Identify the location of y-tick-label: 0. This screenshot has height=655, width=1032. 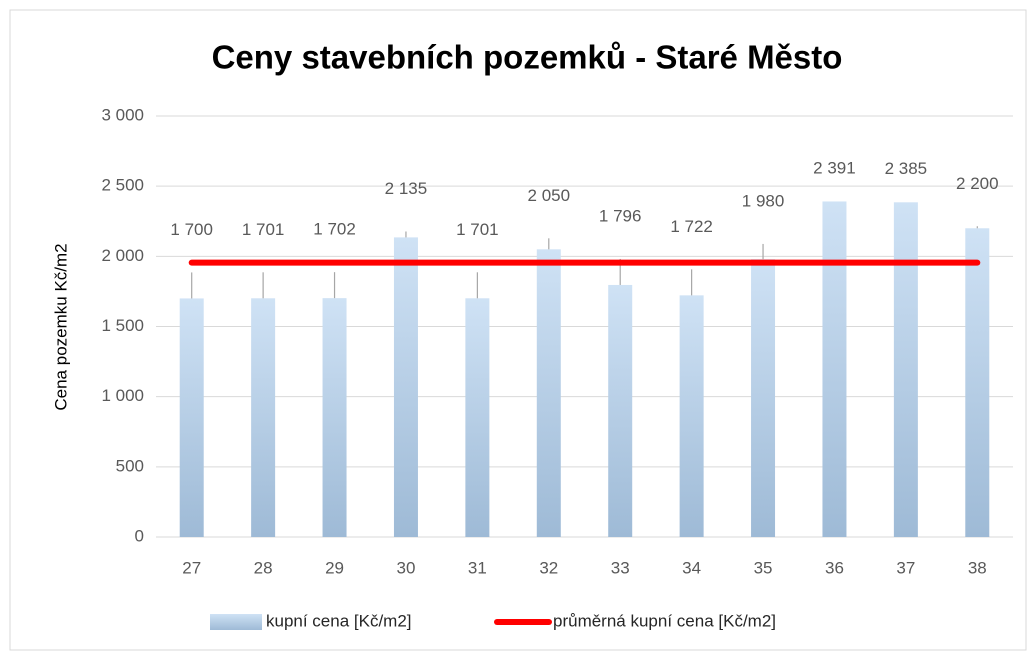
(139, 535).